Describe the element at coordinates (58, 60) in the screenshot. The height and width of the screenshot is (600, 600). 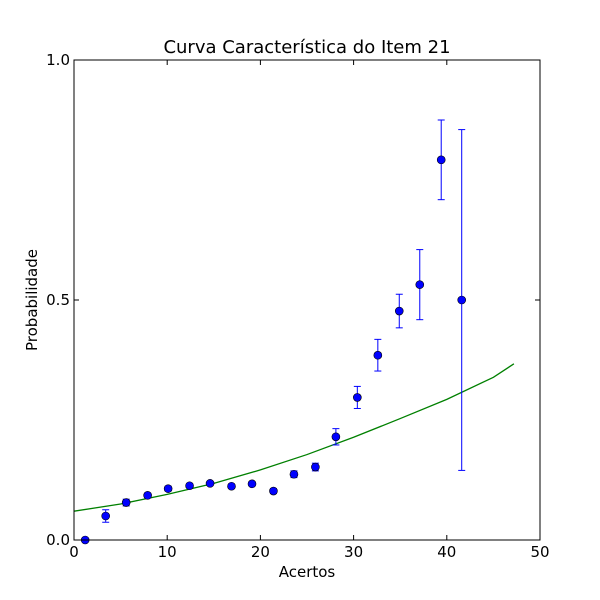
I see `y-tick-label: 1.0` at that location.